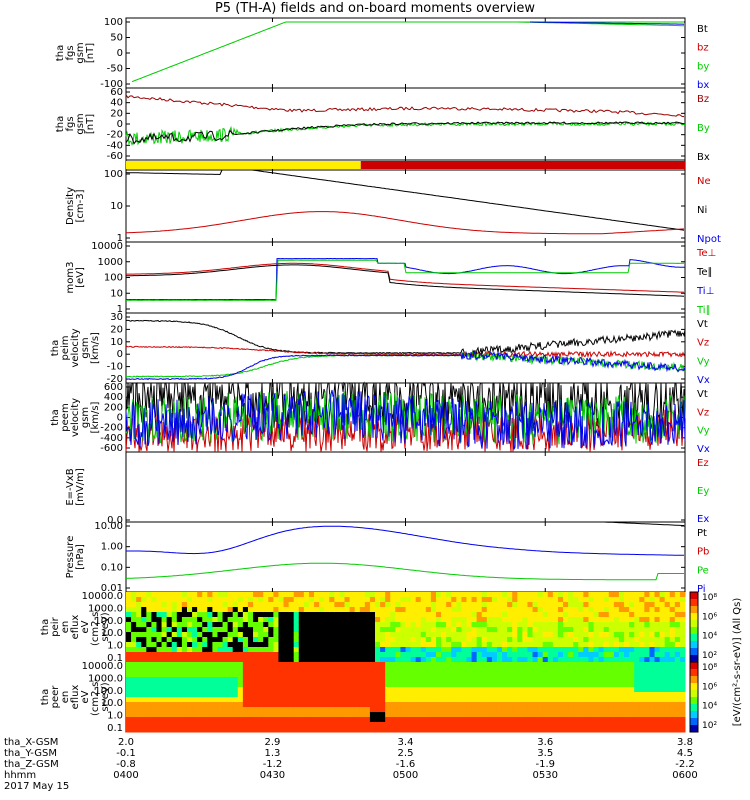  Describe the element at coordinates (80, 52) in the screenshot. I see `ylabel-line: gsm` at that location.